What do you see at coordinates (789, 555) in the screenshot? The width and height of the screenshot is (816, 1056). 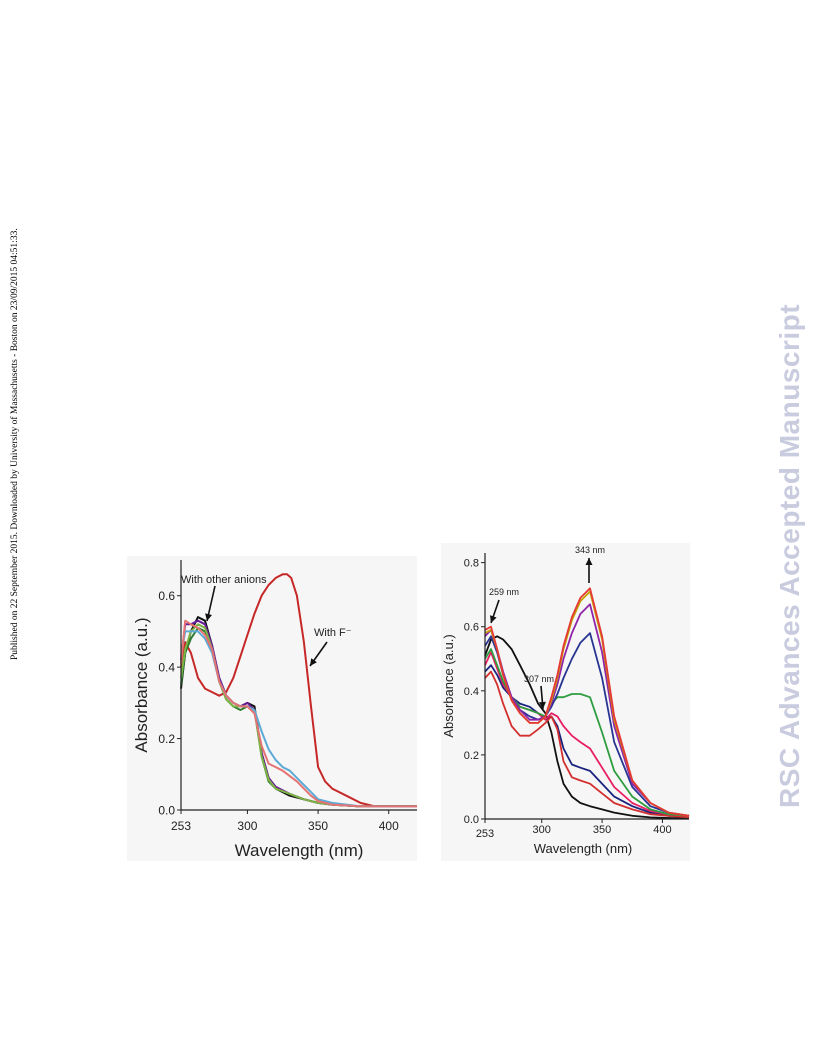 I see `watermark-text: RSC Advances Accepted Manuscript` at bounding box center [789, 555].